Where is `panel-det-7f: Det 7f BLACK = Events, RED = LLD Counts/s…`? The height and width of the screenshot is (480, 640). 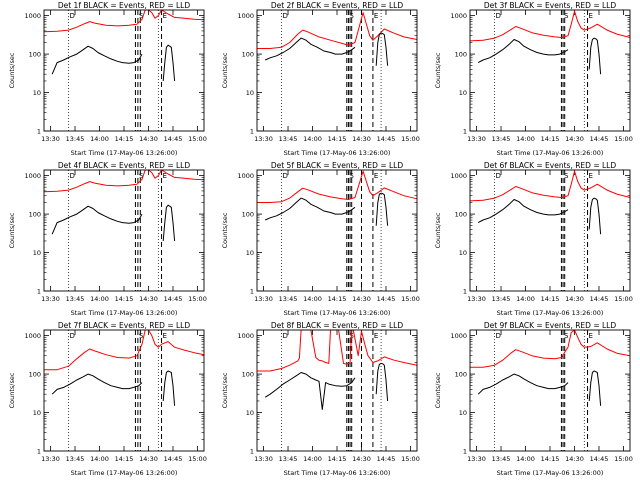
panel-det-7f: Det 7f BLACK = Events, RED = LLD Counts/s… is located at coordinates (107, 399).